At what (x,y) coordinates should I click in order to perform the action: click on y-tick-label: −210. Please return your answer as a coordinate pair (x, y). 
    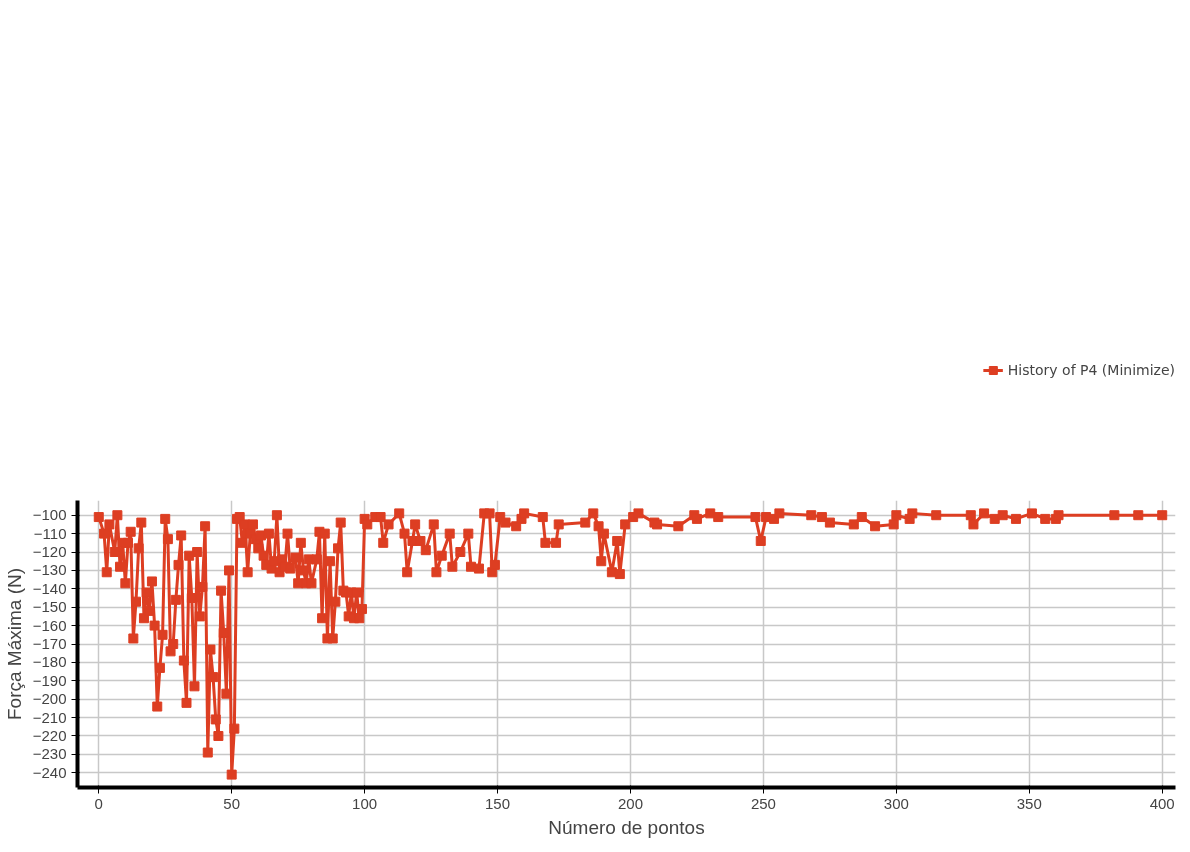
    Looking at the image, I should click on (49, 717).